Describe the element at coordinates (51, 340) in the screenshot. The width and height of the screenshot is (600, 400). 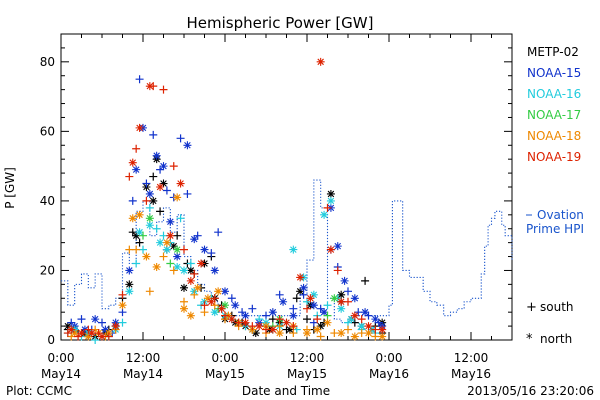
I see `y-tick-label: 0` at that location.